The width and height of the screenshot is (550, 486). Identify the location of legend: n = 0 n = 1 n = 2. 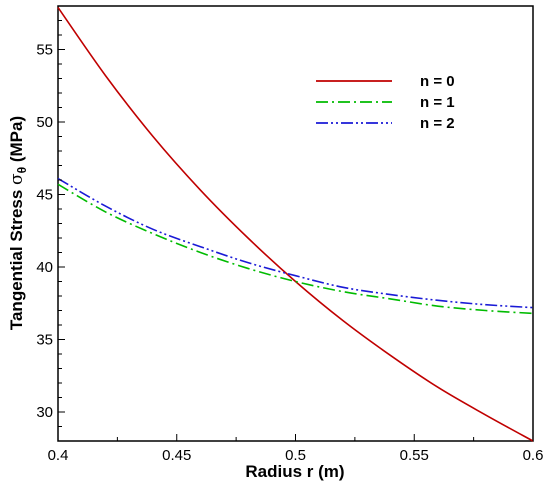
(385, 102).